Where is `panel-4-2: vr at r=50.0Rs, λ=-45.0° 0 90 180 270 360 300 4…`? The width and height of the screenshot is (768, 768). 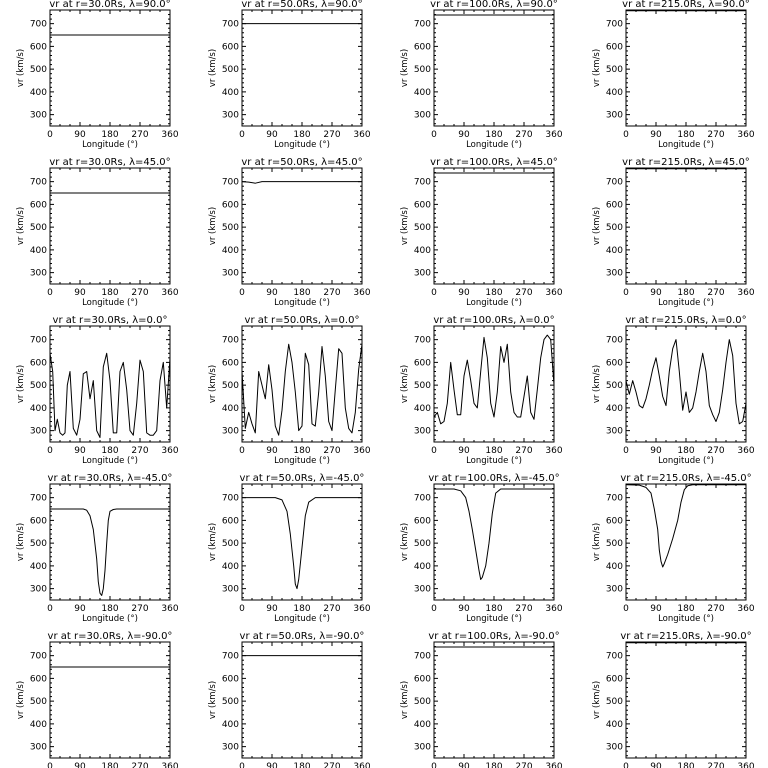 panel-4-2: vr at r=50.0Rs, λ=-45.0° 0 90 180 270 360 300 4… is located at coordinates (289, 548).